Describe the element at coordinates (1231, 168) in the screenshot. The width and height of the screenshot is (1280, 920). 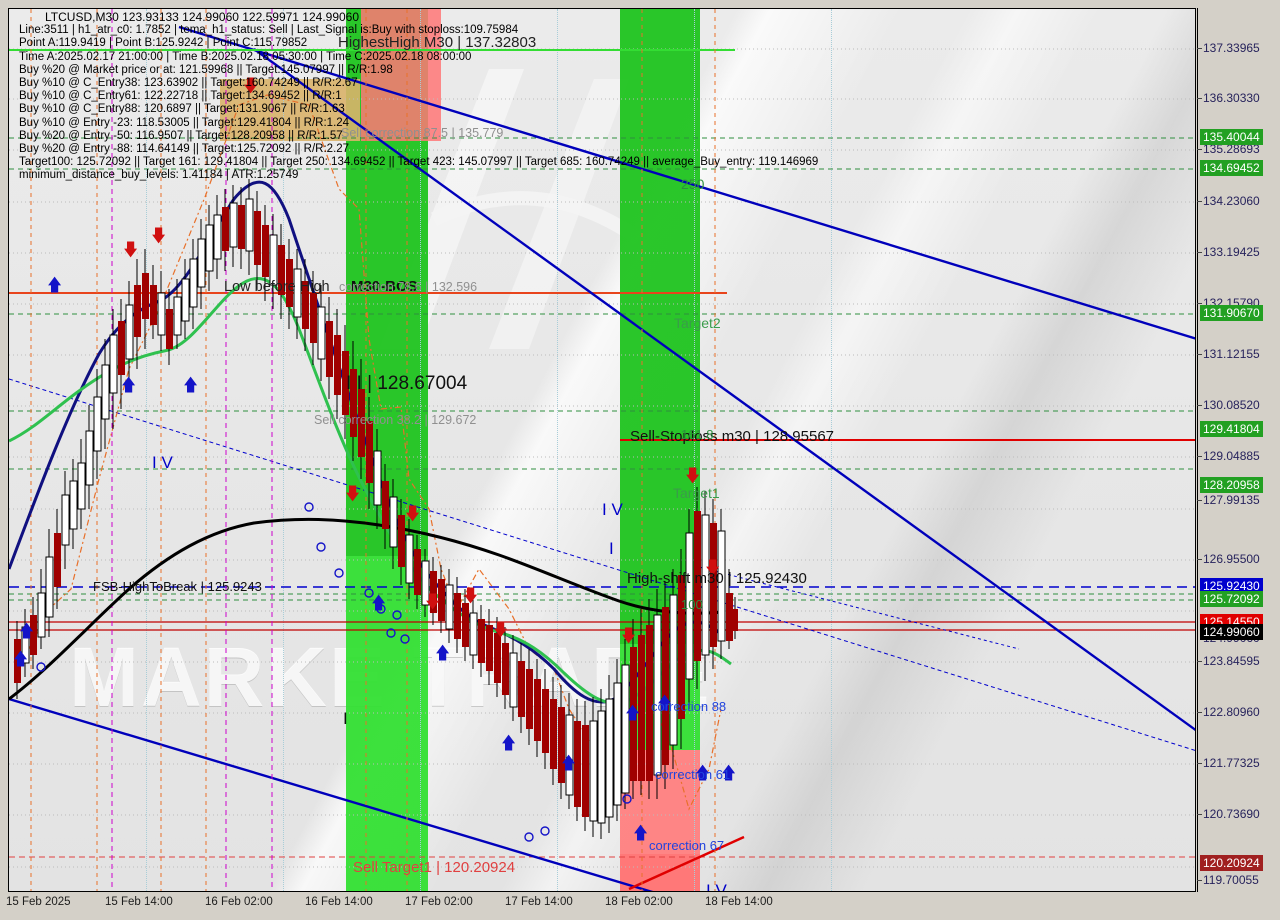
I see `price-badge-134: 134.69452` at that location.